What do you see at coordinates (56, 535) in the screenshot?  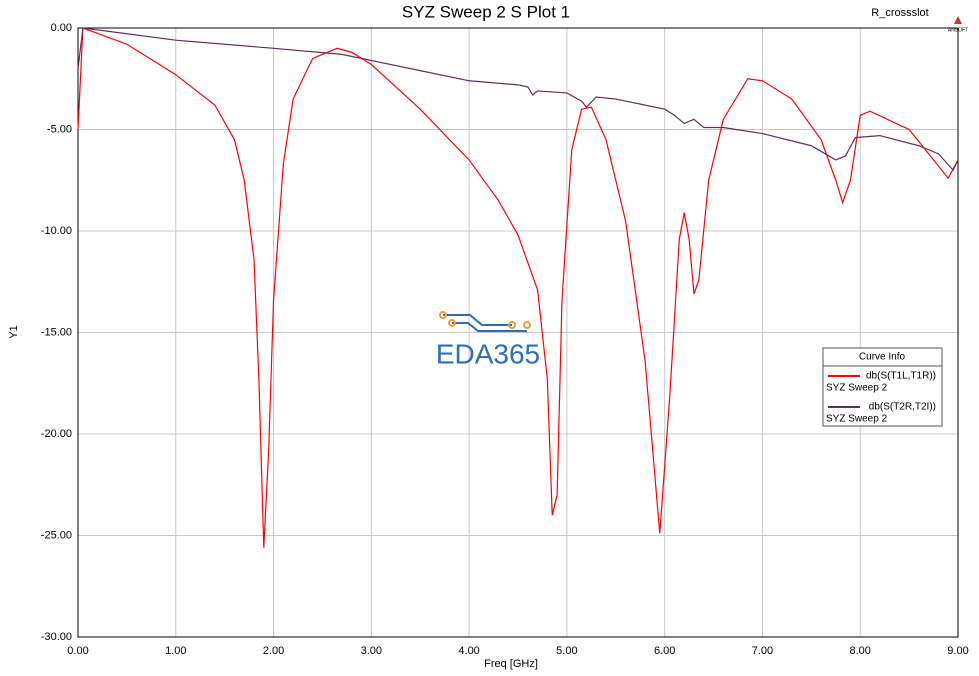 I see `y-tick-label: -25.00` at bounding box center [56, 535].